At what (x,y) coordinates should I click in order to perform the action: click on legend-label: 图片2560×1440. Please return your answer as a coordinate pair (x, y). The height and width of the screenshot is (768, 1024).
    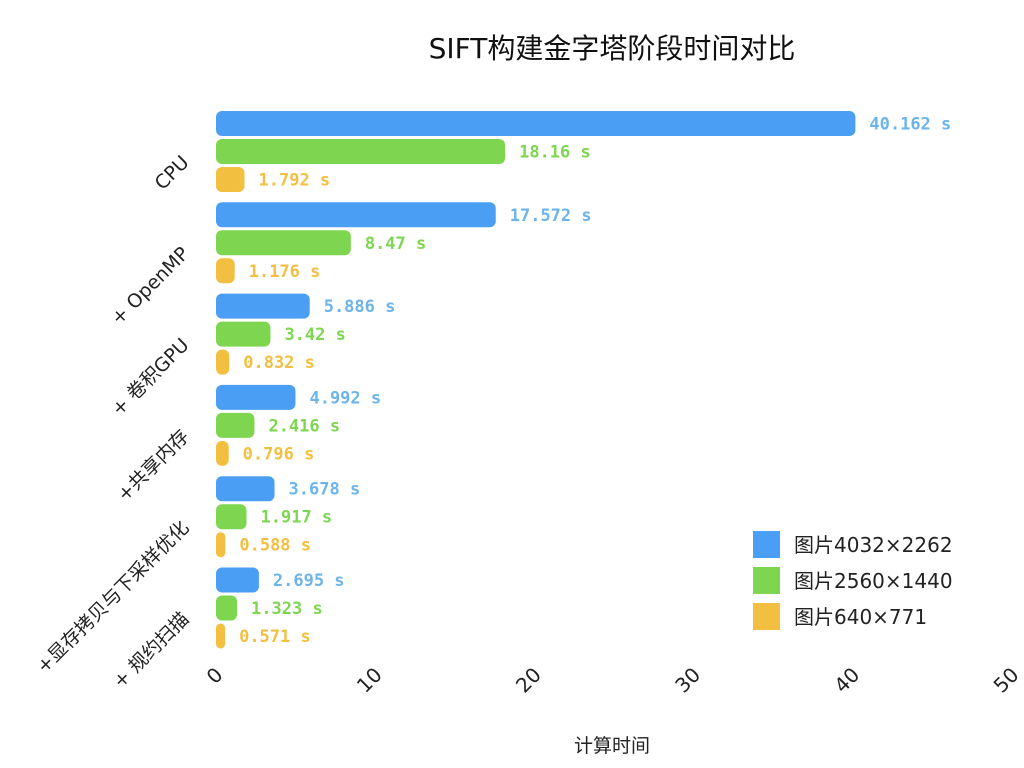
    Looking at the image, I should click on (873, 581).